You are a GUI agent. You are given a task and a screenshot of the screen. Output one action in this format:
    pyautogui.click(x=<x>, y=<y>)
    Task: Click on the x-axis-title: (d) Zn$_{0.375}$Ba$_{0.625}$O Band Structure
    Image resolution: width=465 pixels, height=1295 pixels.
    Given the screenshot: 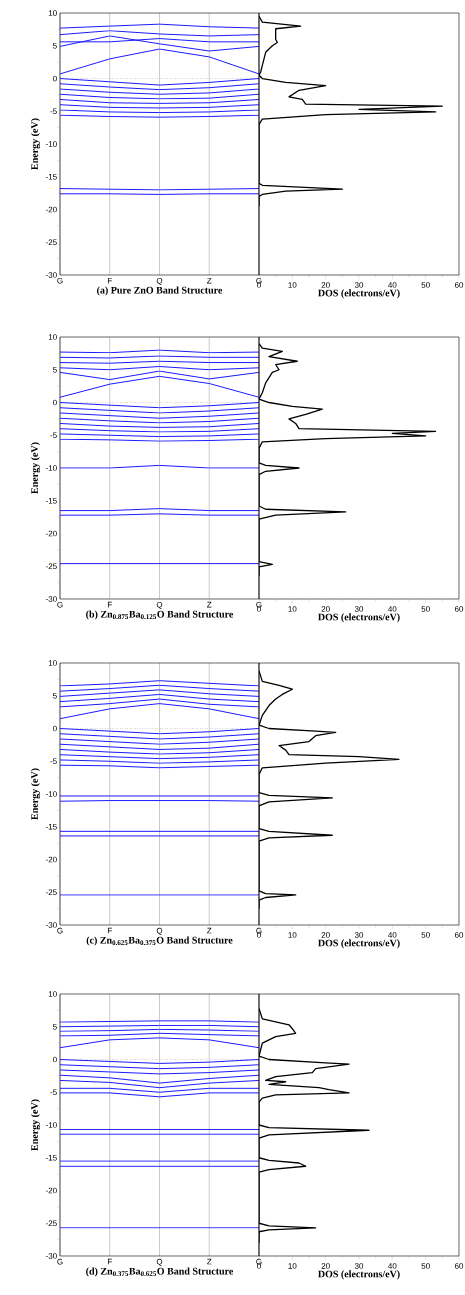 What is the action you would take?
    pyautogui.click(x=160, y=1272)
    